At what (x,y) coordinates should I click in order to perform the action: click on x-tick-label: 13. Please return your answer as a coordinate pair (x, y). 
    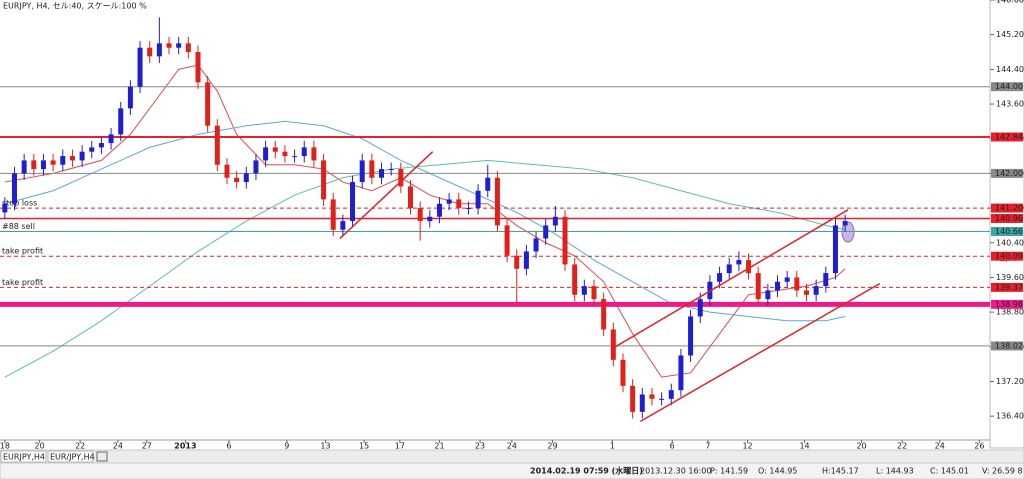
    Looking at the image, I should click on (325, 446).